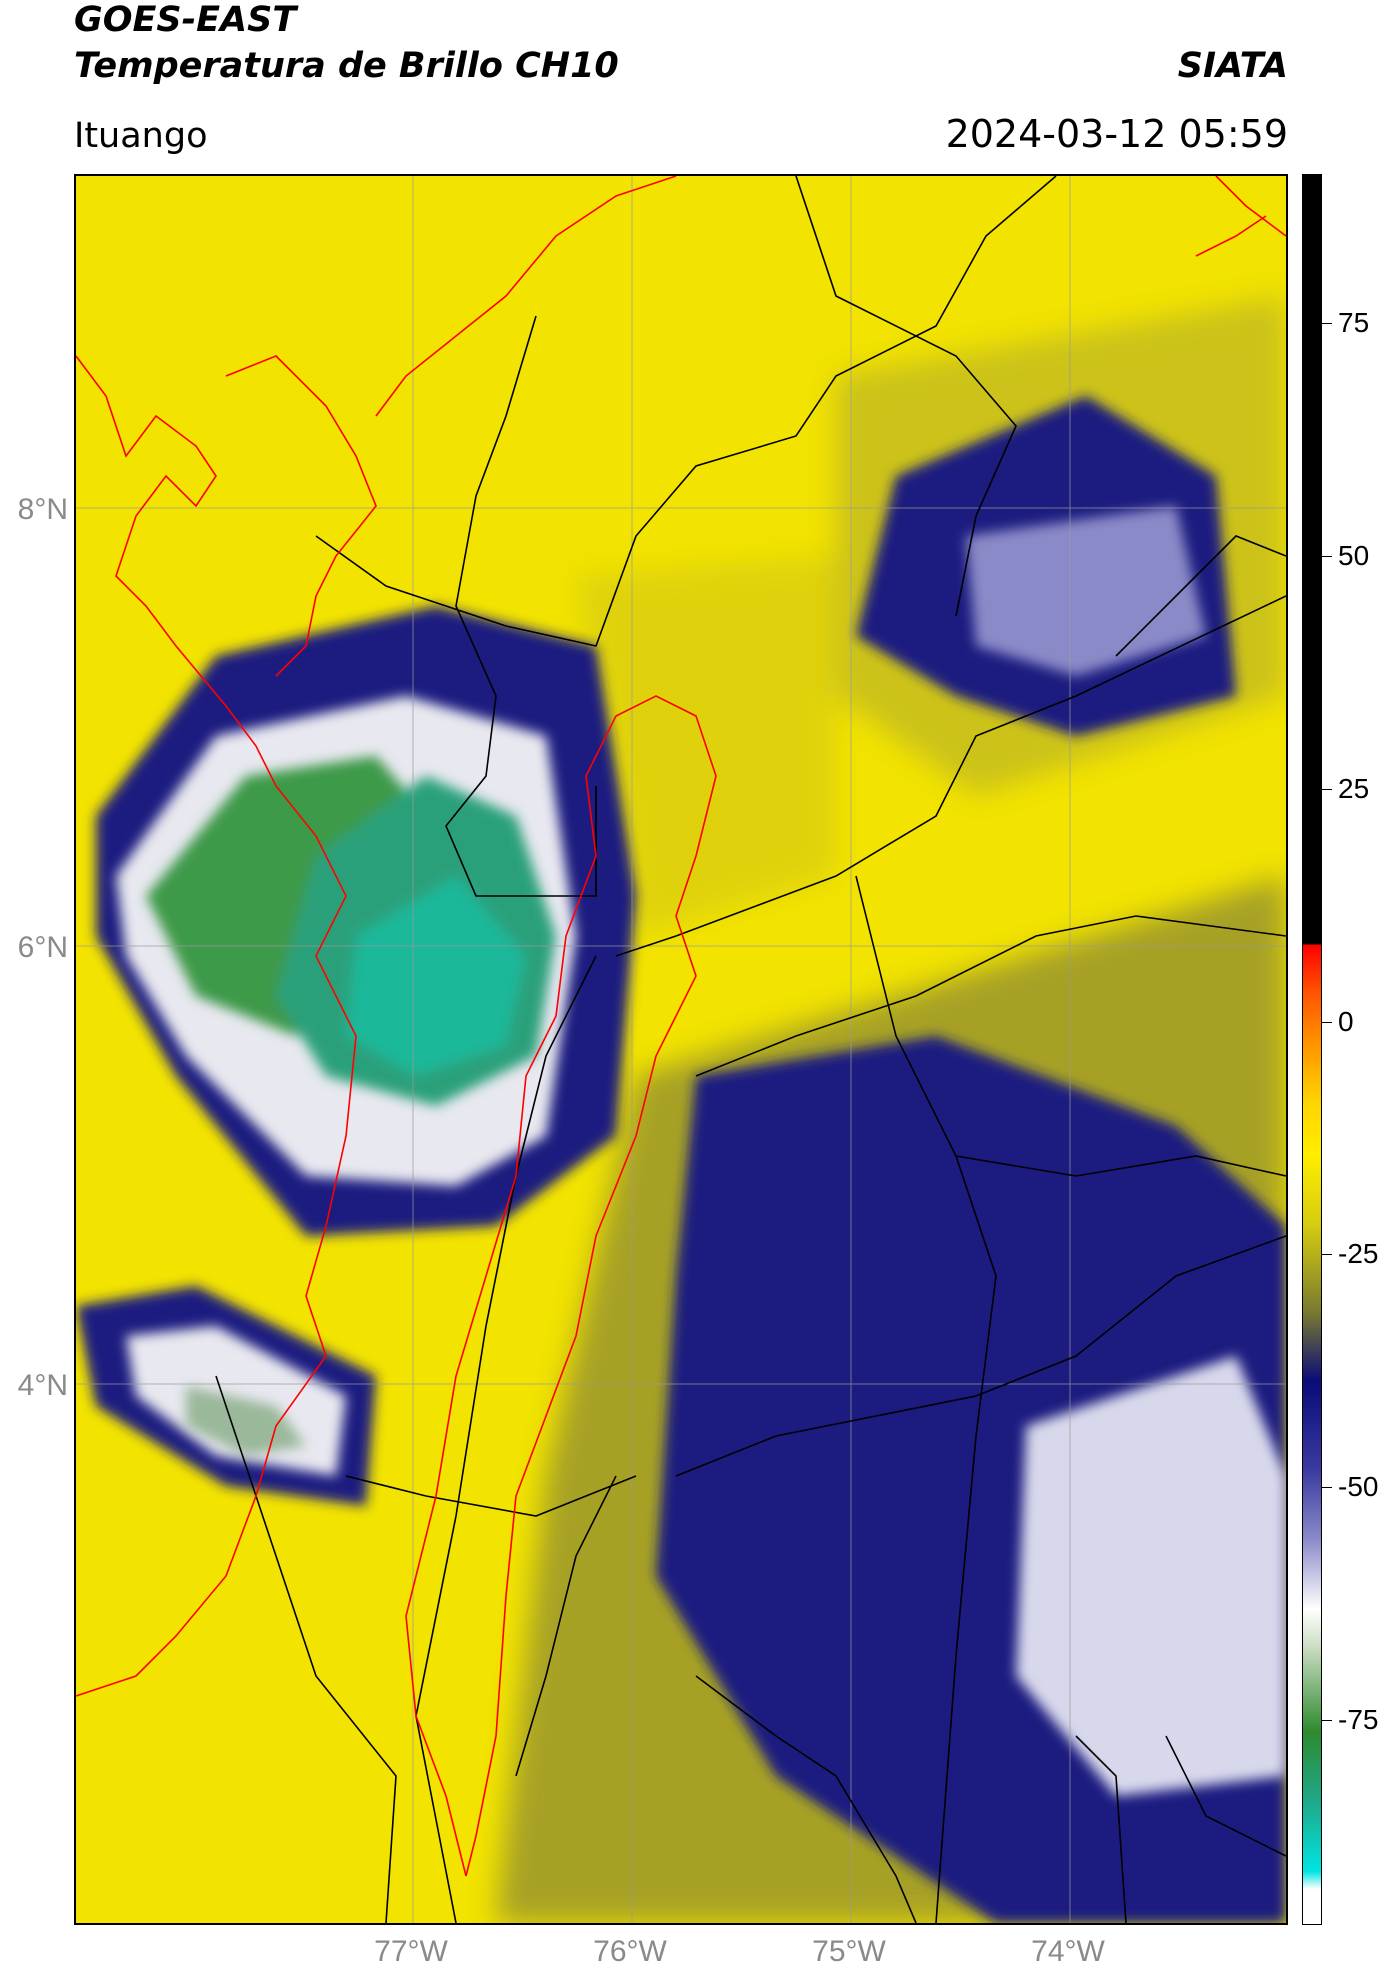 Image resolution: width=1384 pixels, height=1981 pixels. What do you see at coordinates (1354, 788) in the screenshot?
I see `colorbar-tick-label: 25` at bounding box center [1354, 788].